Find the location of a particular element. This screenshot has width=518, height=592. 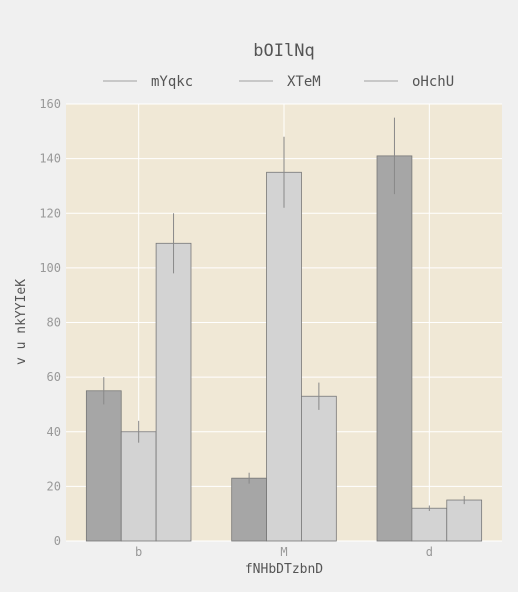

y-tick-label: 100 is located at coordinates (50, 268).